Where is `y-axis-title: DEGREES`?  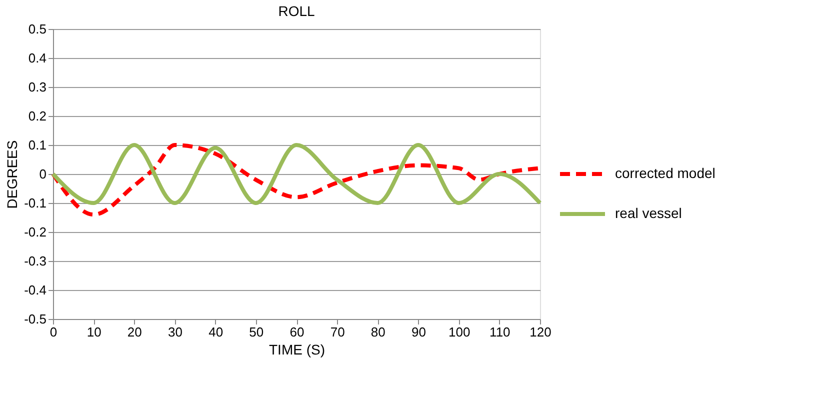 y-axis-title: DEGREES is located at coordinates (12, 174).